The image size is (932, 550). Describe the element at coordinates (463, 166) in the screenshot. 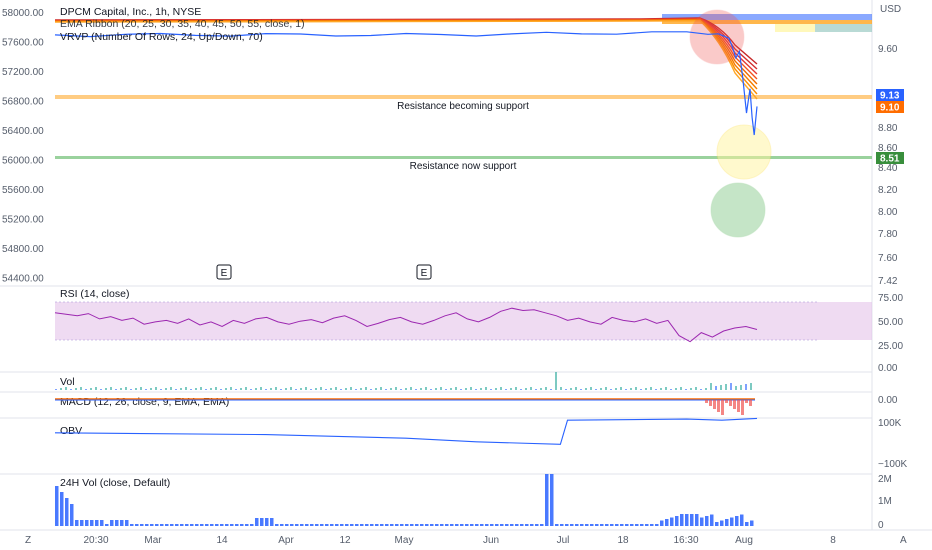

I see `support-annotation: Resistance now support` at that location.